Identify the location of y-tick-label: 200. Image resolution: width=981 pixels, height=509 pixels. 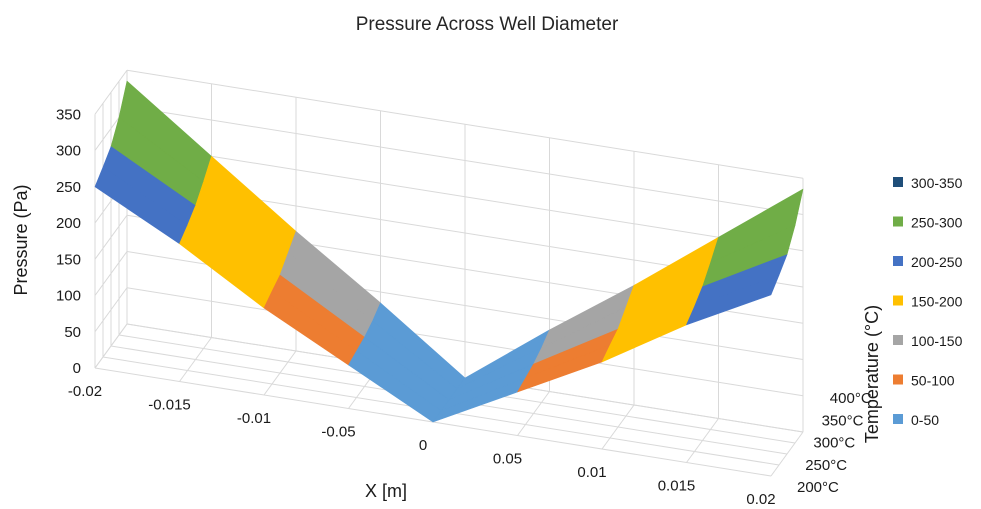
(68, 223).